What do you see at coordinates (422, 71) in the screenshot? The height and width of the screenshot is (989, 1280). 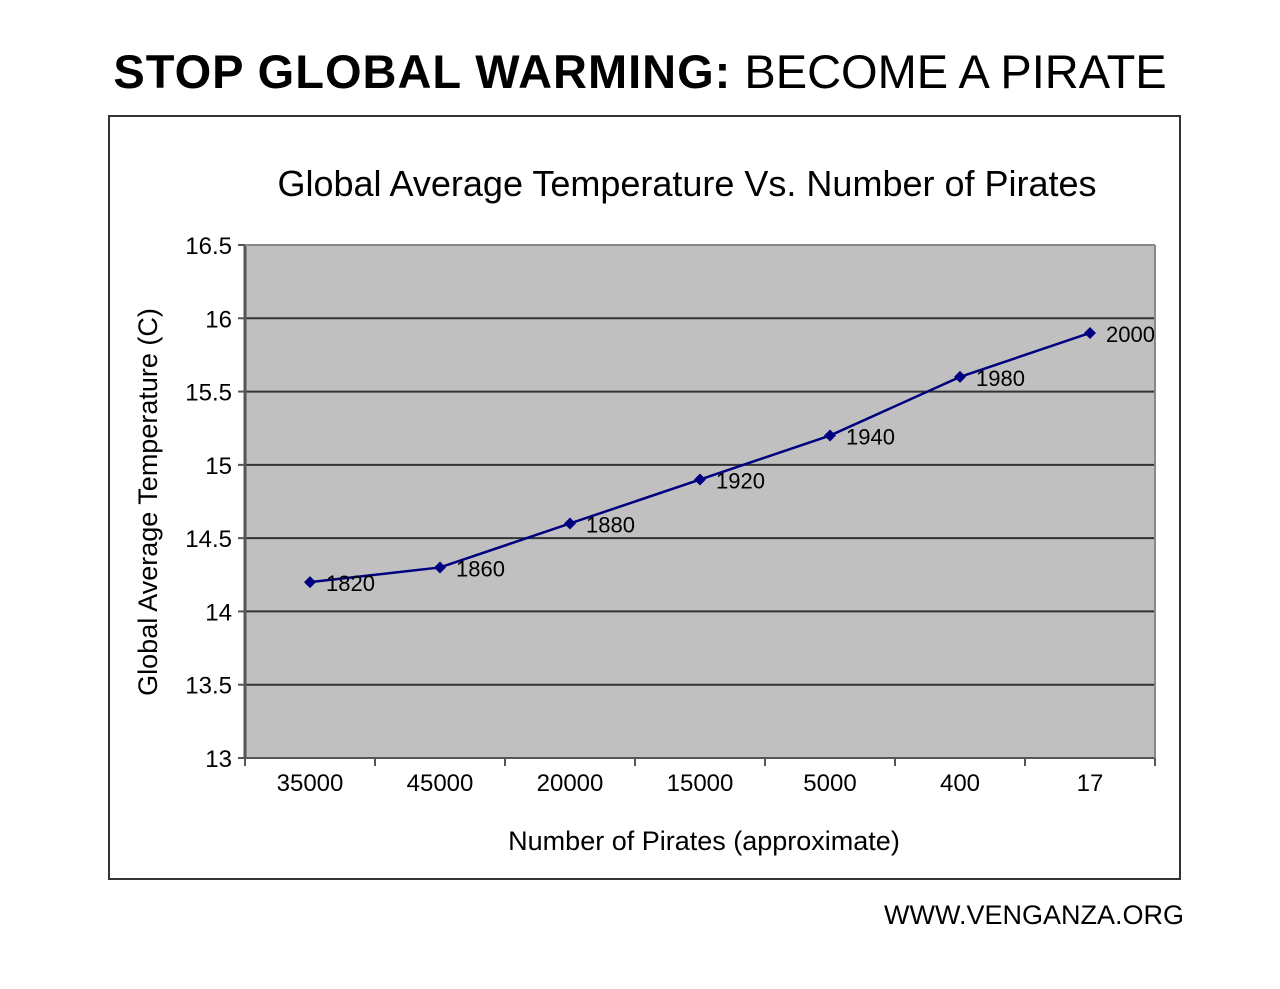 I see `headline-bold: STOP GLOBAL WARMING:` at bounding box center [422, 71].